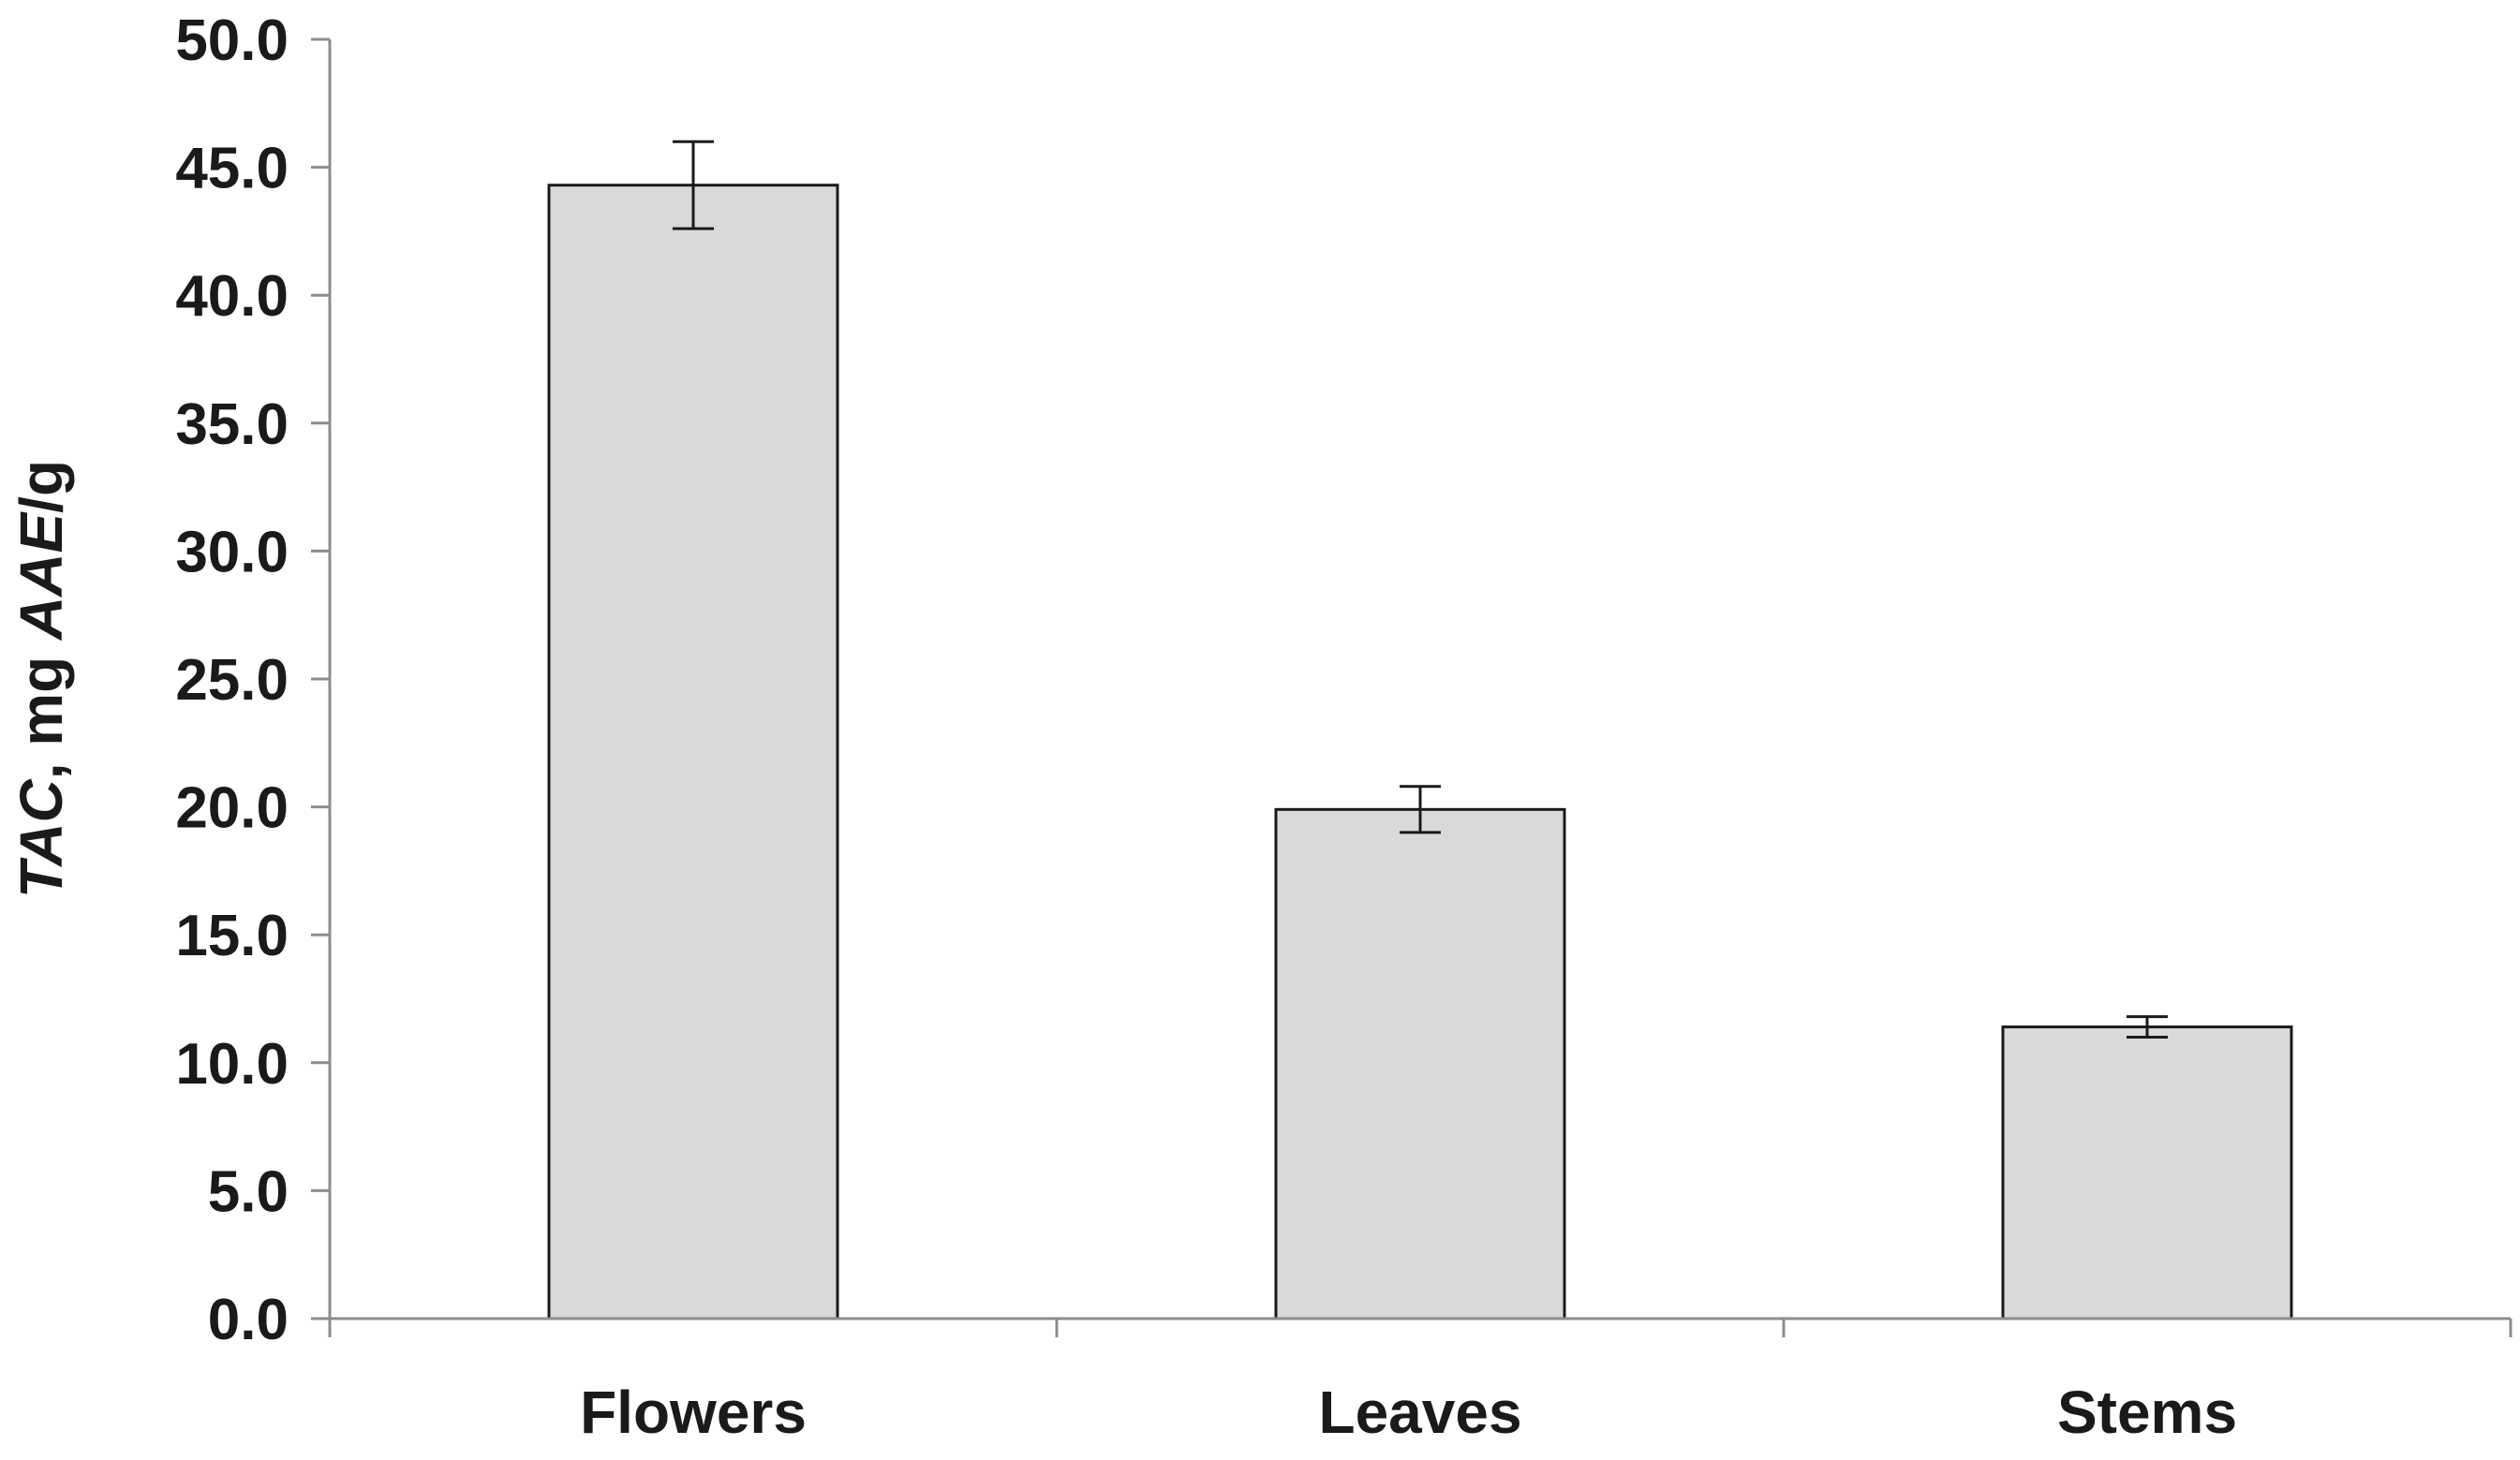 Image resolution: width=2520 pixels, height=1460 pixels. I want to click on bar-flowers, so click(693, 752).